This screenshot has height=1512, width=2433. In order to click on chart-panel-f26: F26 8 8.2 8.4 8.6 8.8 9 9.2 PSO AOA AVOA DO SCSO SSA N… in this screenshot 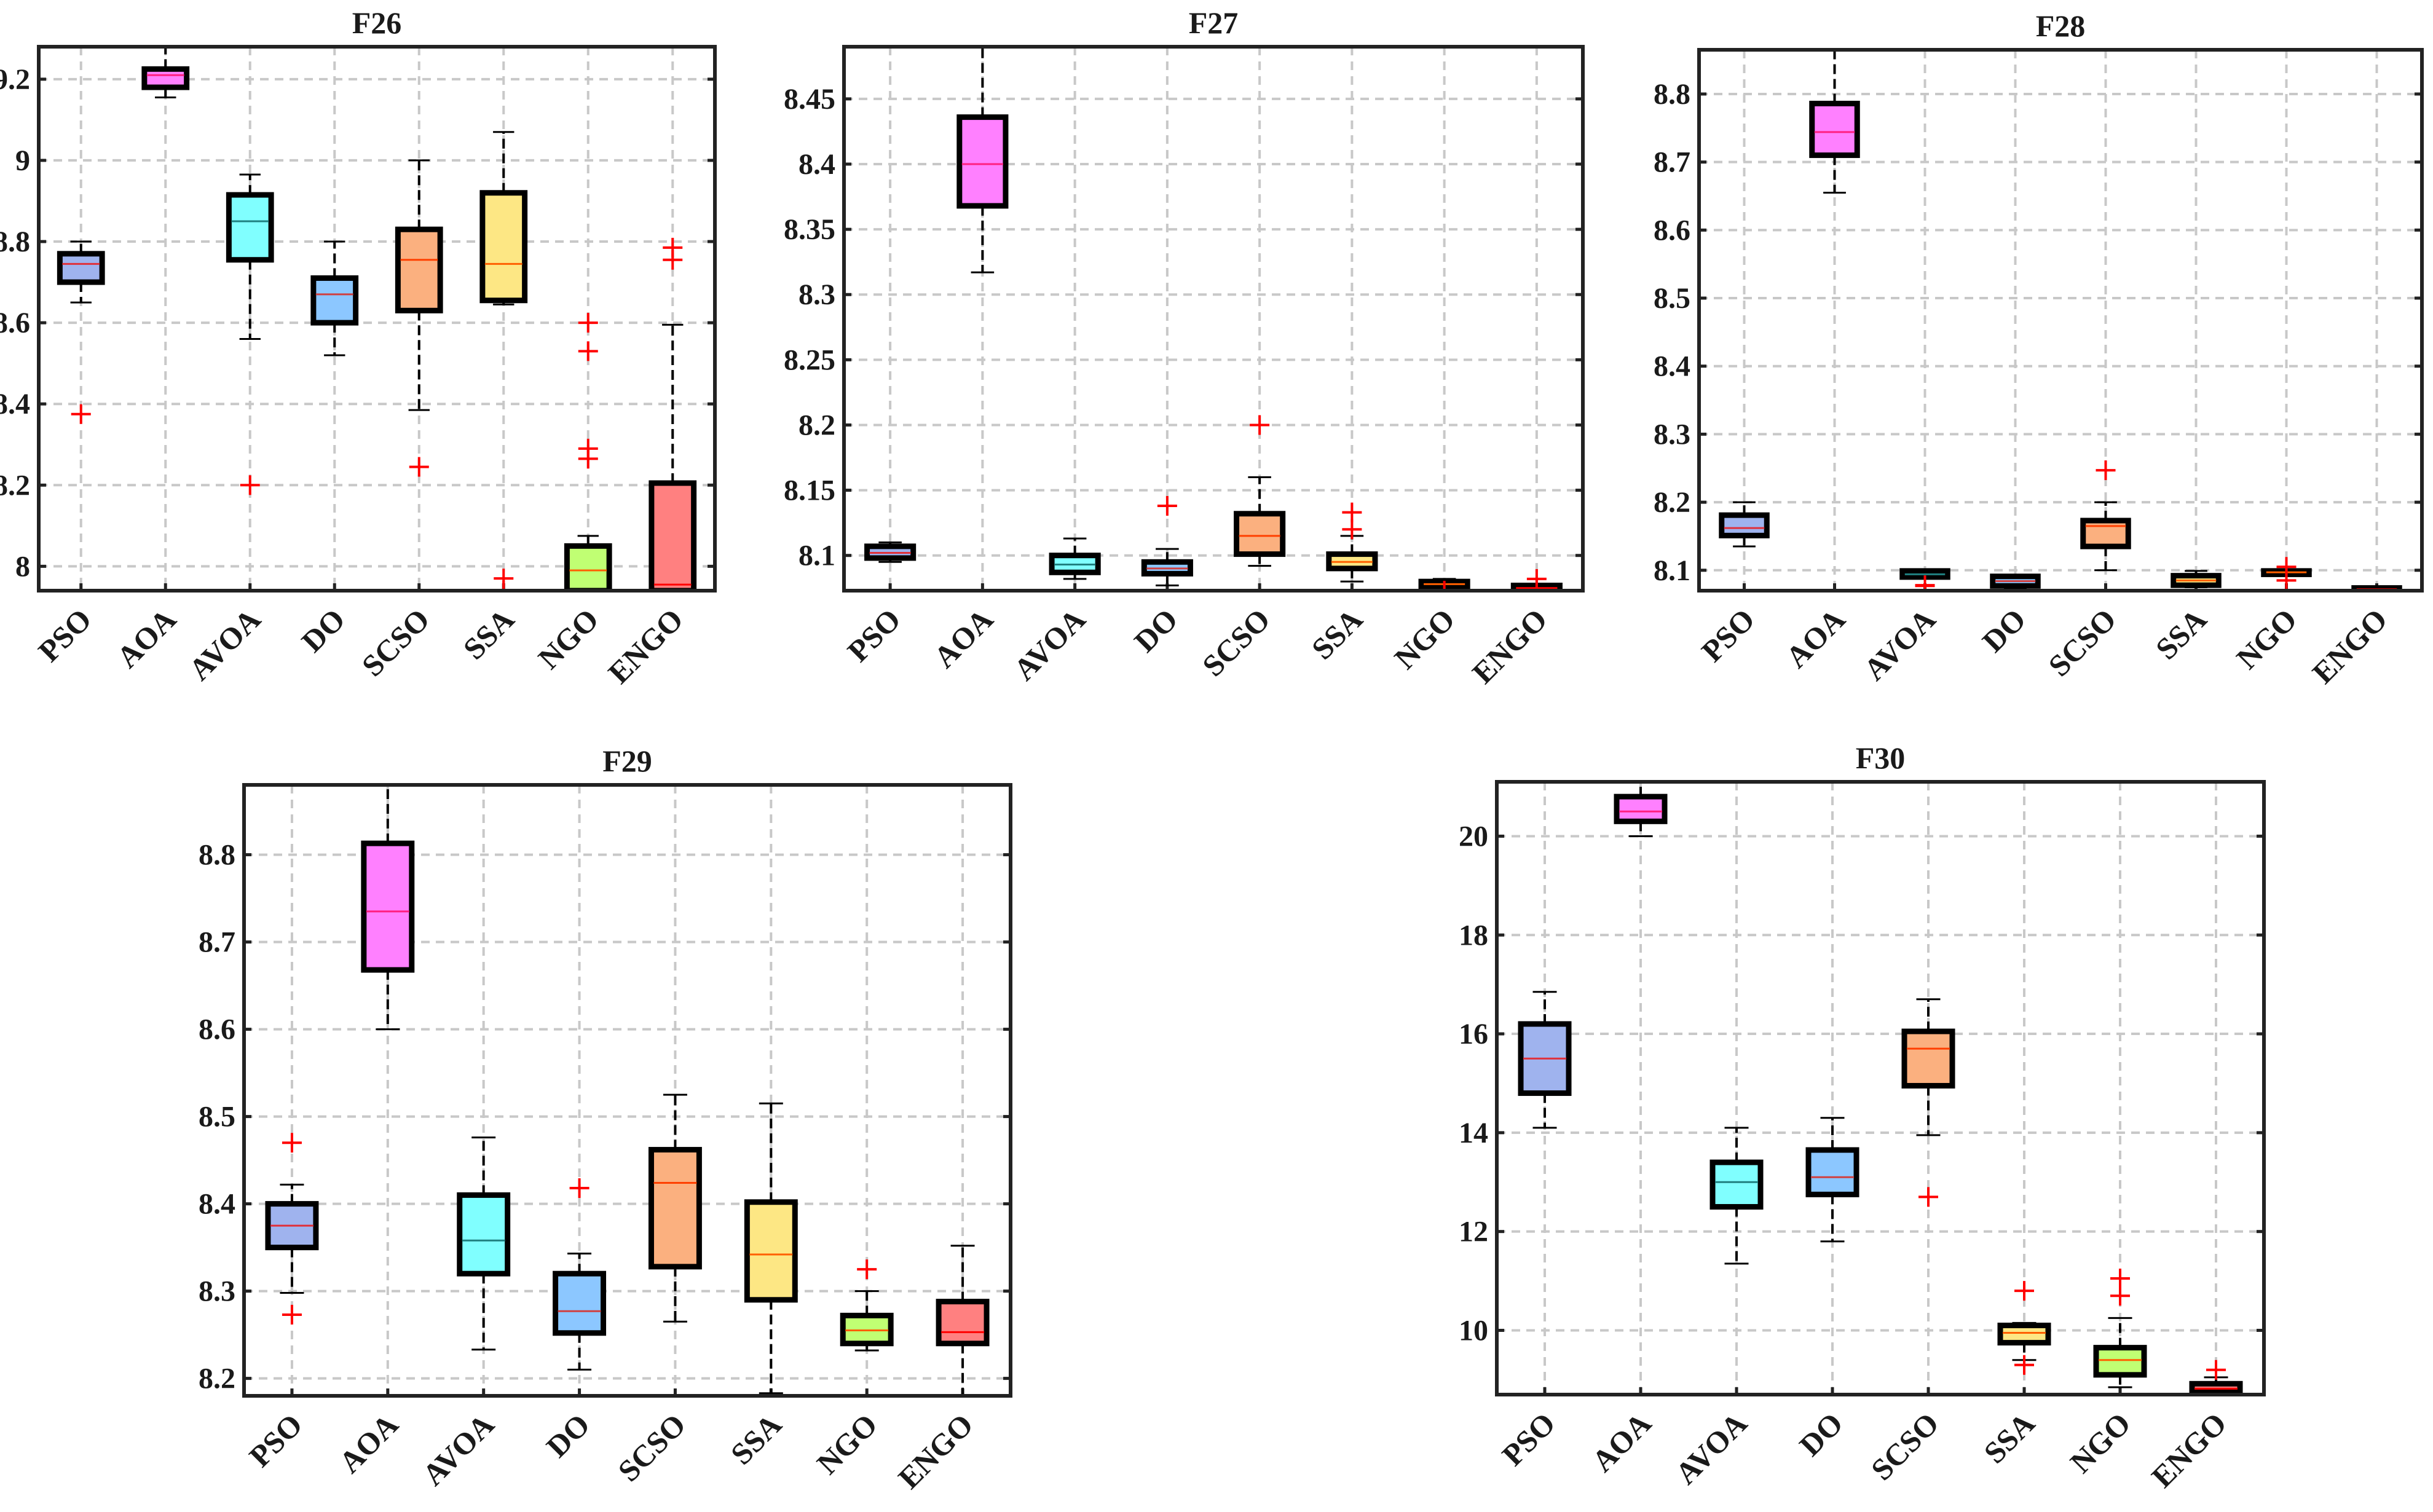, I will do `click(359, 348)`.